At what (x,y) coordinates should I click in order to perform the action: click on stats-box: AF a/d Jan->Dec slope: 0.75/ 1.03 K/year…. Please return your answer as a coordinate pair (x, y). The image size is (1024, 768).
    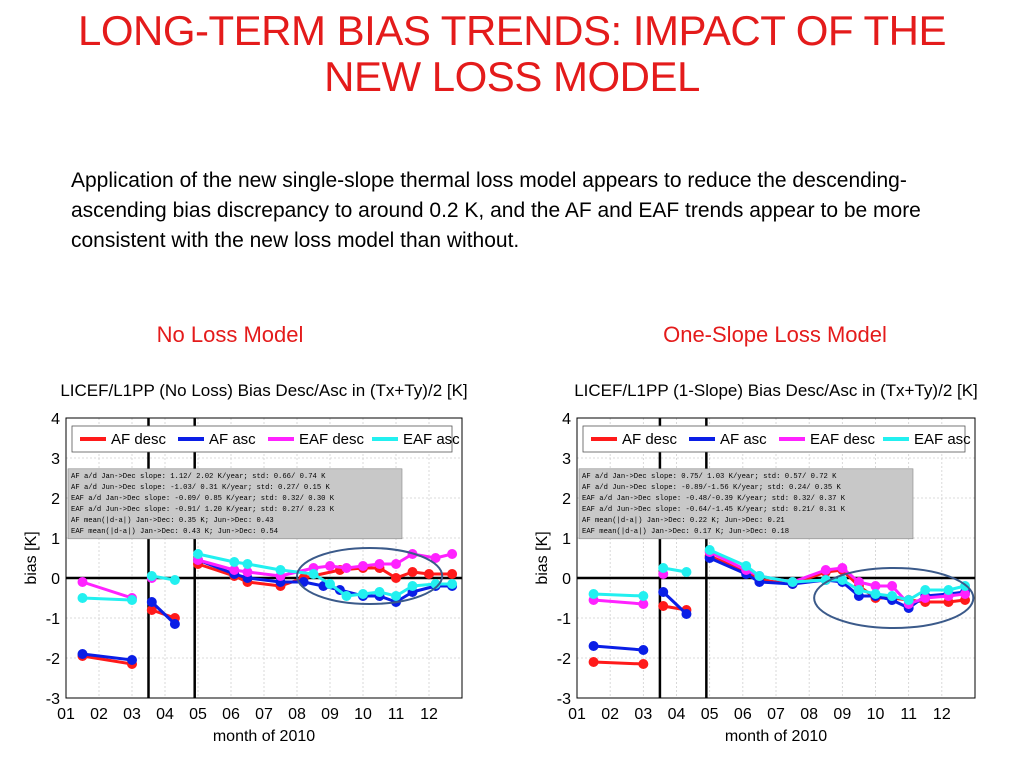
    Looking at the image, I should click on (746, 504).